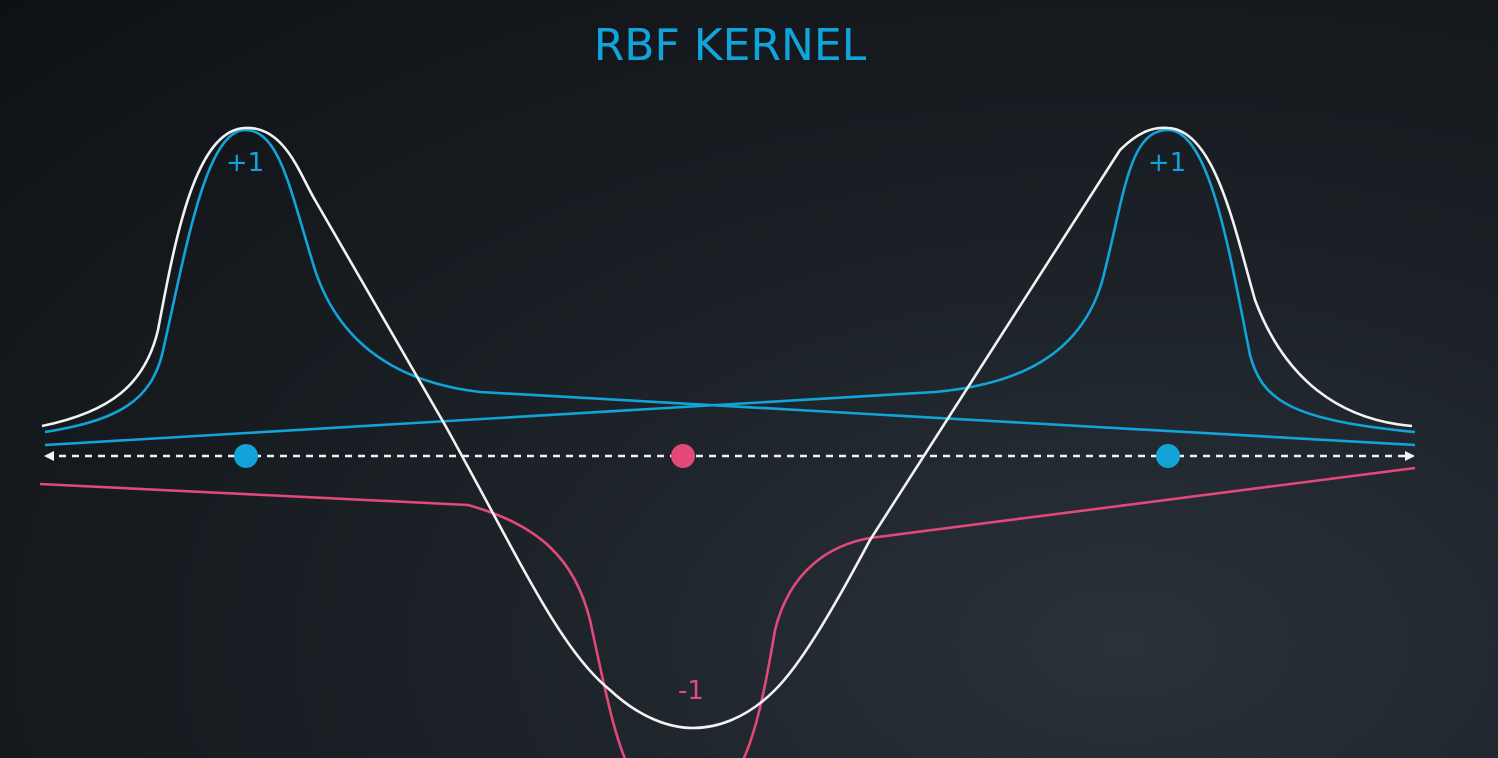 The height and width of the screenshot is (758, 1498). Describe the element at coordinates (246, 456) in the screenshot. I see `positive-point-left` at that location.